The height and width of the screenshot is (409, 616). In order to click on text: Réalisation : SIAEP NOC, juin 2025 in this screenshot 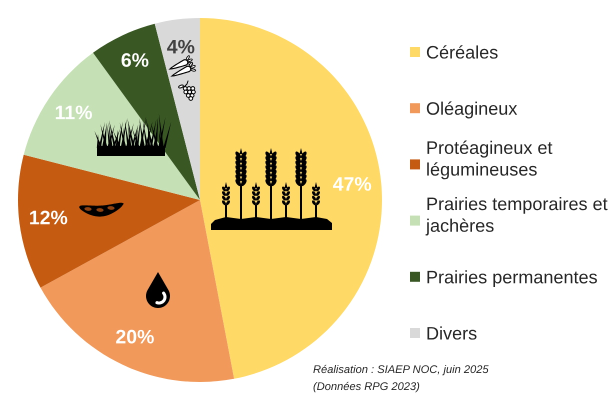, I will do `click(401, 370)`.